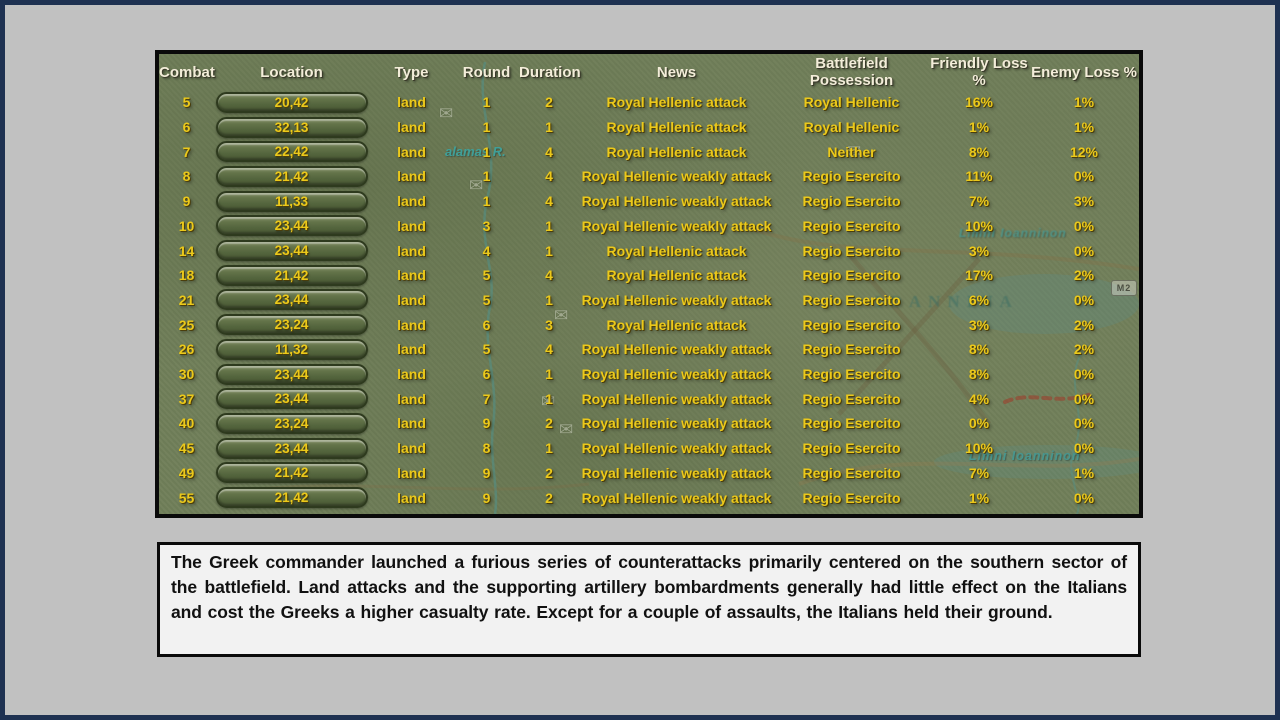  I want to click on header-enemy-loss: Enemy Loss %, so click(1084, 72).